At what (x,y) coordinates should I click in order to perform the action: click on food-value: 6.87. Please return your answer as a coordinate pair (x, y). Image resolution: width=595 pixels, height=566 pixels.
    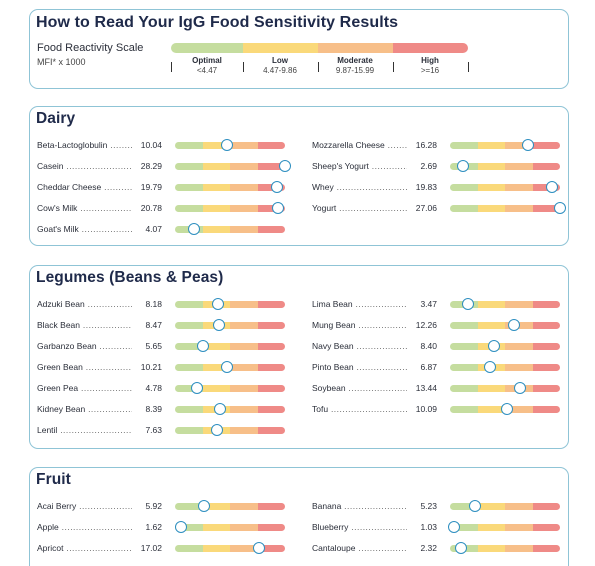
    Looking at the image, I should click on (422, 367).